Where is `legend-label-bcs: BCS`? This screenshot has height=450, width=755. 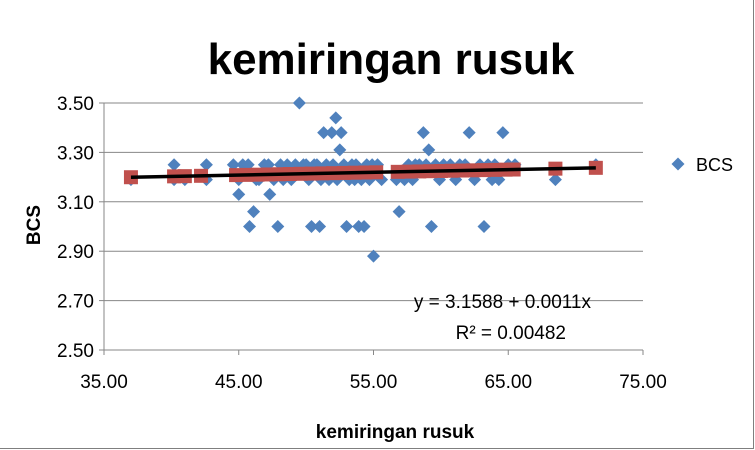
legend-label-bcs: BCS is located at coordinates (714, 165).